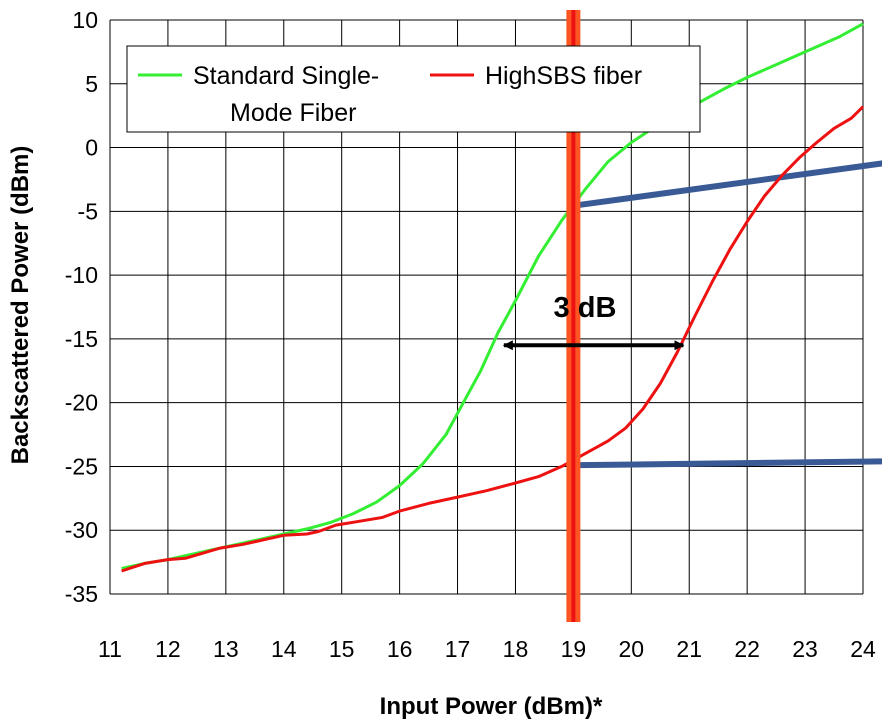 Image resolution: width=882 pixels, height=722 pixels. Describe the element at coordinates (168, 649) in the screenshot. I see `x-tick-label: 12` at that location.